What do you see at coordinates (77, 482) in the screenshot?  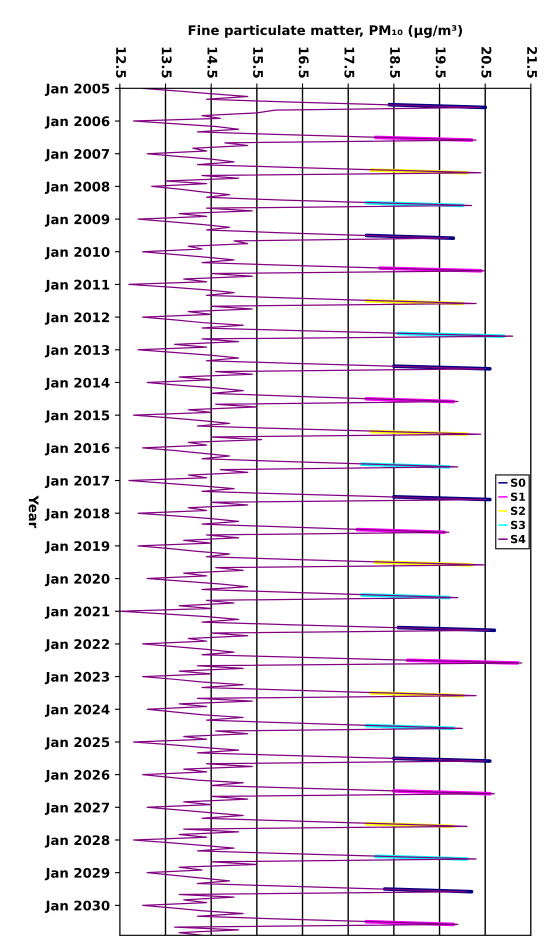 I see `y-tick-label: Jan 2017` at bounding box center [77, 482].